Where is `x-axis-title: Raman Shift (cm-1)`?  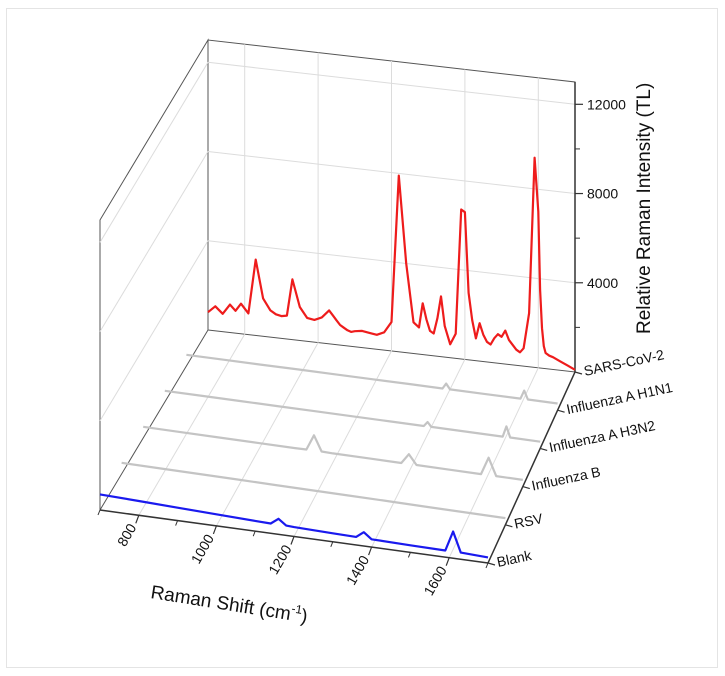
x-axis-title: Raman Shift (cm-1) is located at coordinates (229, 603).